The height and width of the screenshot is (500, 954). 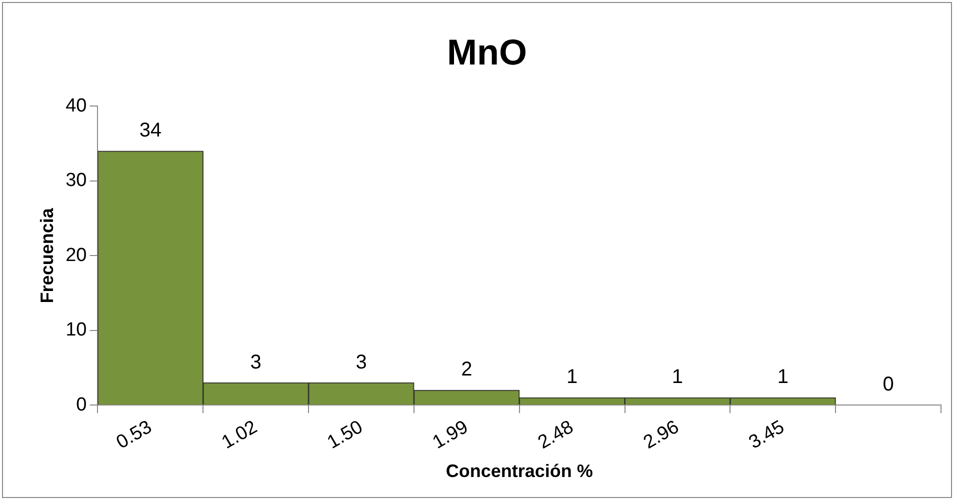 I want to click on x-tick-label: 1.50, so click(x=345, y=435).